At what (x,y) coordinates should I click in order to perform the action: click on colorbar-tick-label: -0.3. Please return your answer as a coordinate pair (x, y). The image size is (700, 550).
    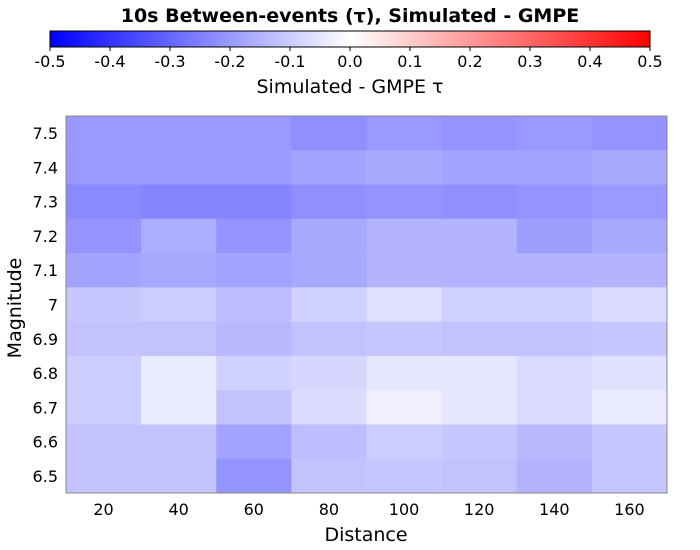
    Looking at the image, I should click on (169, 61).